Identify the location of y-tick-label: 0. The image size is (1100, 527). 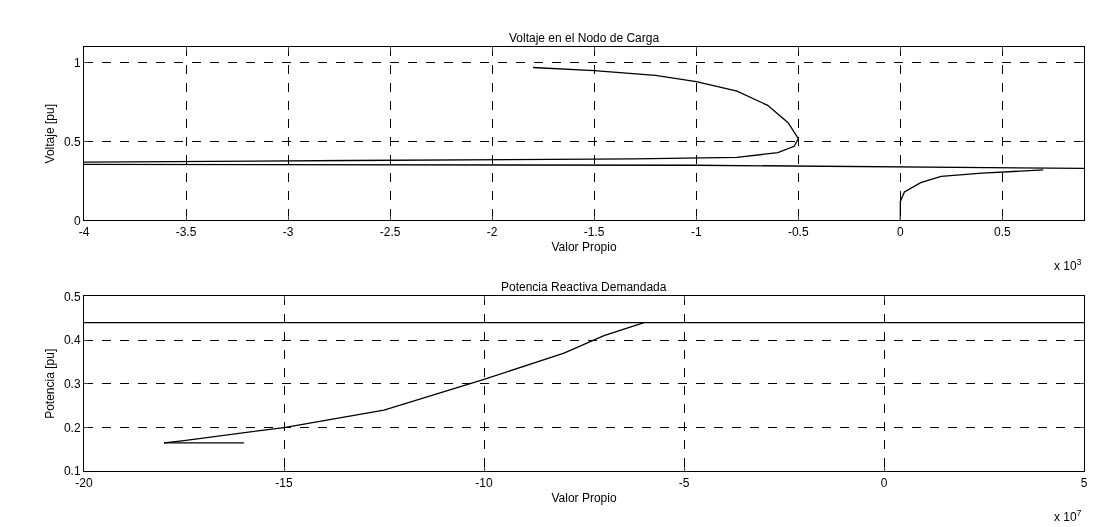
(77, 220).